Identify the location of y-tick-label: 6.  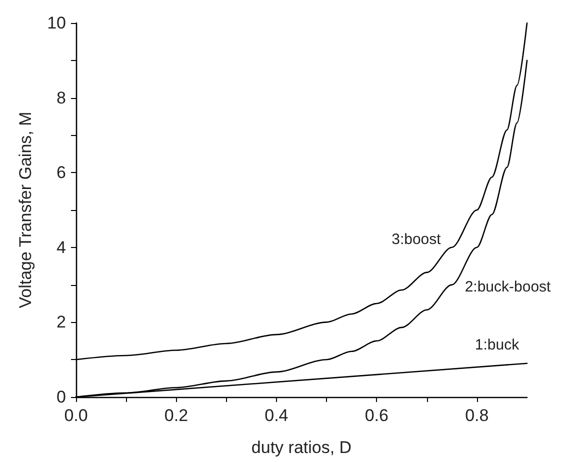
(61, 172).